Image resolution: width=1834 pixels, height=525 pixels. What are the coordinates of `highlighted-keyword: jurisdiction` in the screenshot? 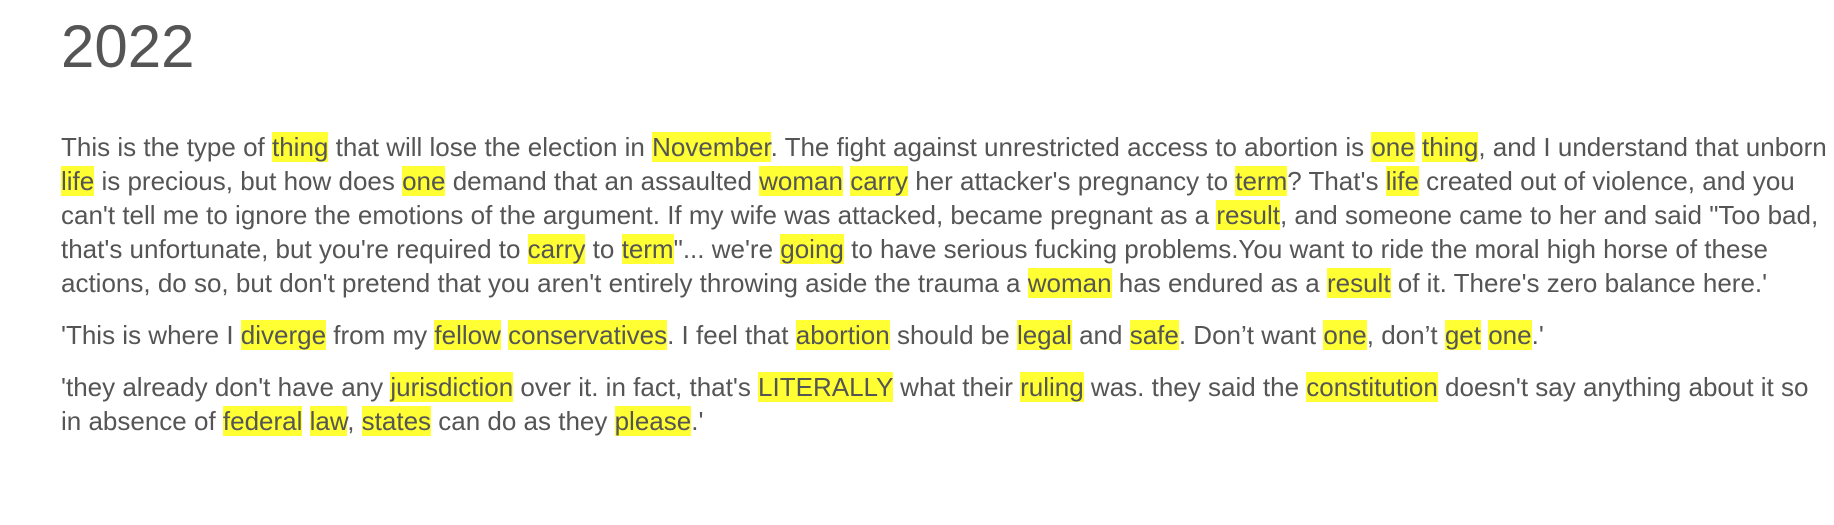 It's located at (452, 387).